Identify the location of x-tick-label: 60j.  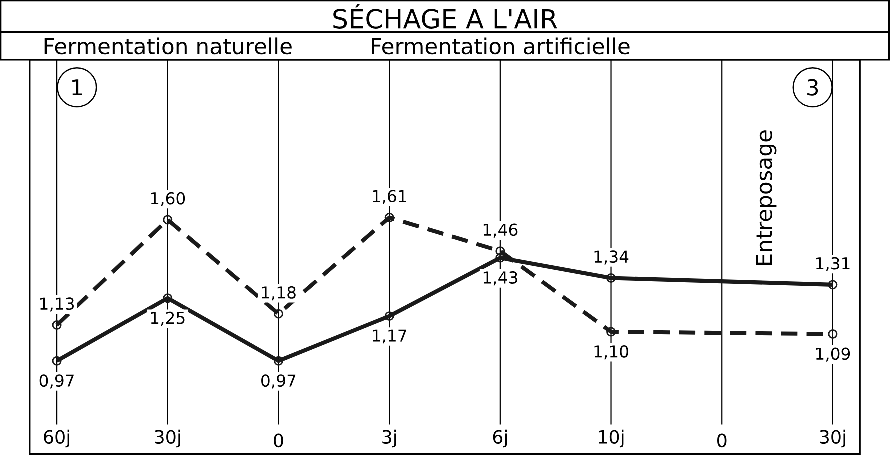
(57, 439).